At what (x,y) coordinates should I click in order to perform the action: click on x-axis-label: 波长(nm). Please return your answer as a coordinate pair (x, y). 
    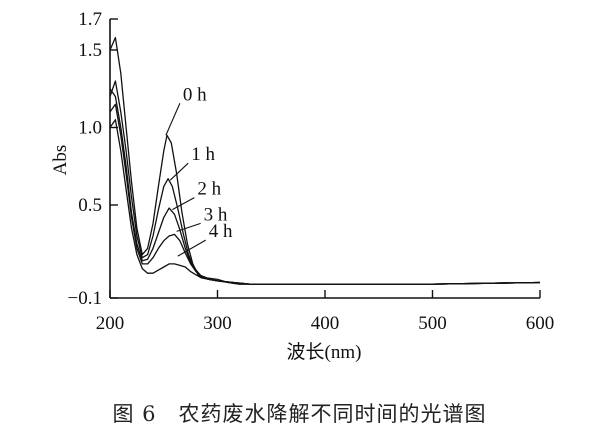
    Looking at the image, I should click on (324, 352).